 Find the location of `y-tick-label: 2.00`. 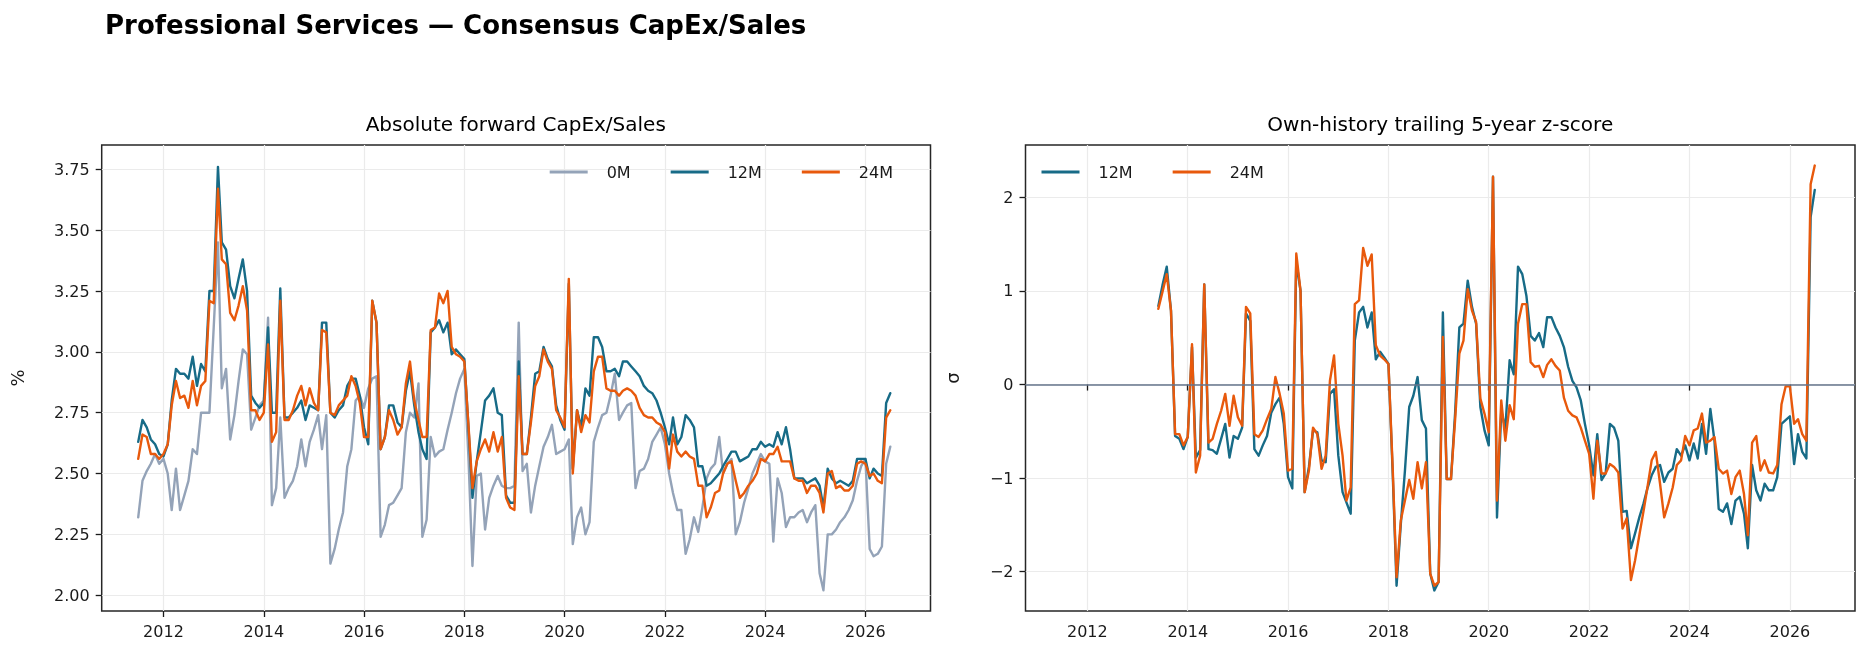

y-tick-label: 2.00 is located at coordinates (72, 595).